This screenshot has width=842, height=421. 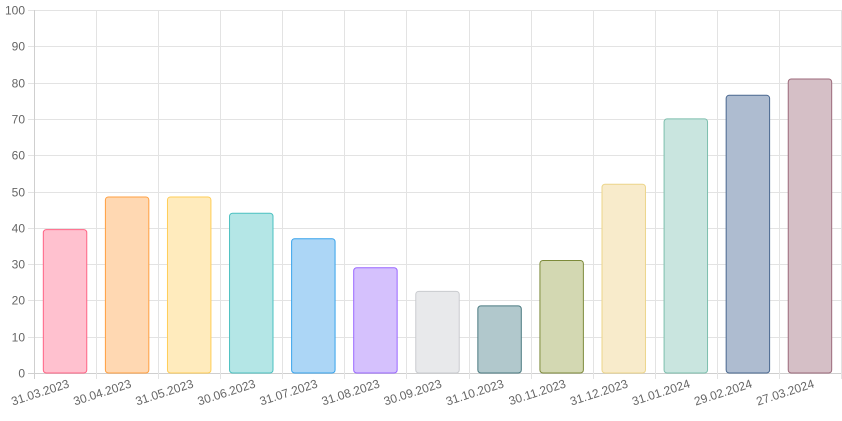 I want to click on y-axis-ticks: 0 10 20 30 40 50 60 70 80 90 100, so click(x=15, y=192).